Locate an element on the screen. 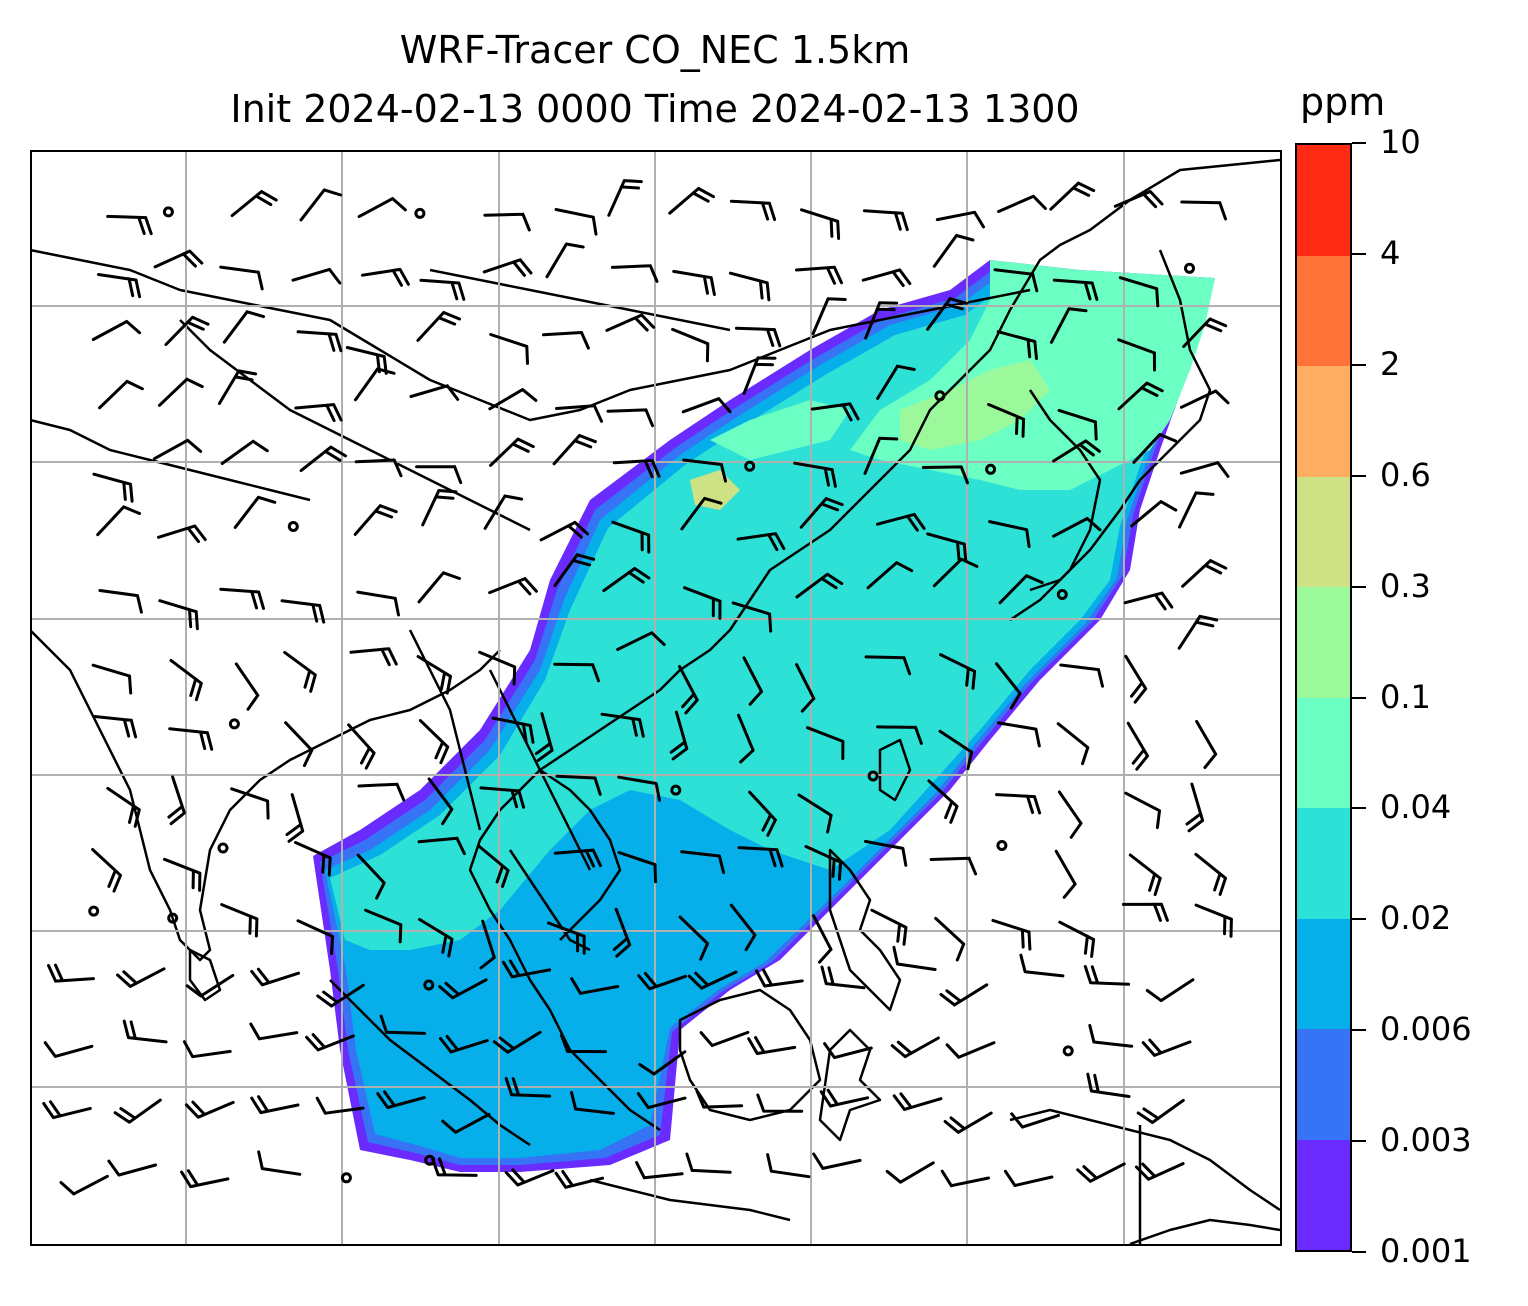 The image size is (1528, 1306). colorbar-tick-label: 0.04 is located at coordinates (1416, 807).